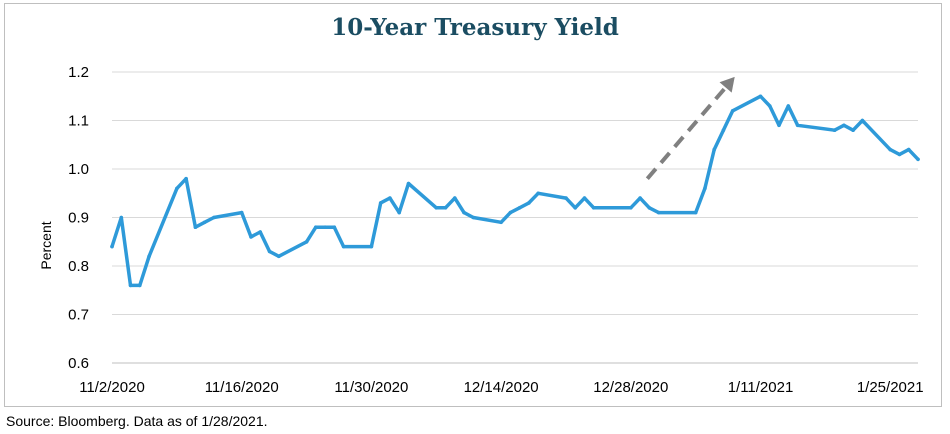 Image resolution: width=950 pixels, height=434 pixels. What do you see at coordinates (46, 245) in the screenshot?
I see `y-axis-label: Percent` at bounding box center [46, 245].